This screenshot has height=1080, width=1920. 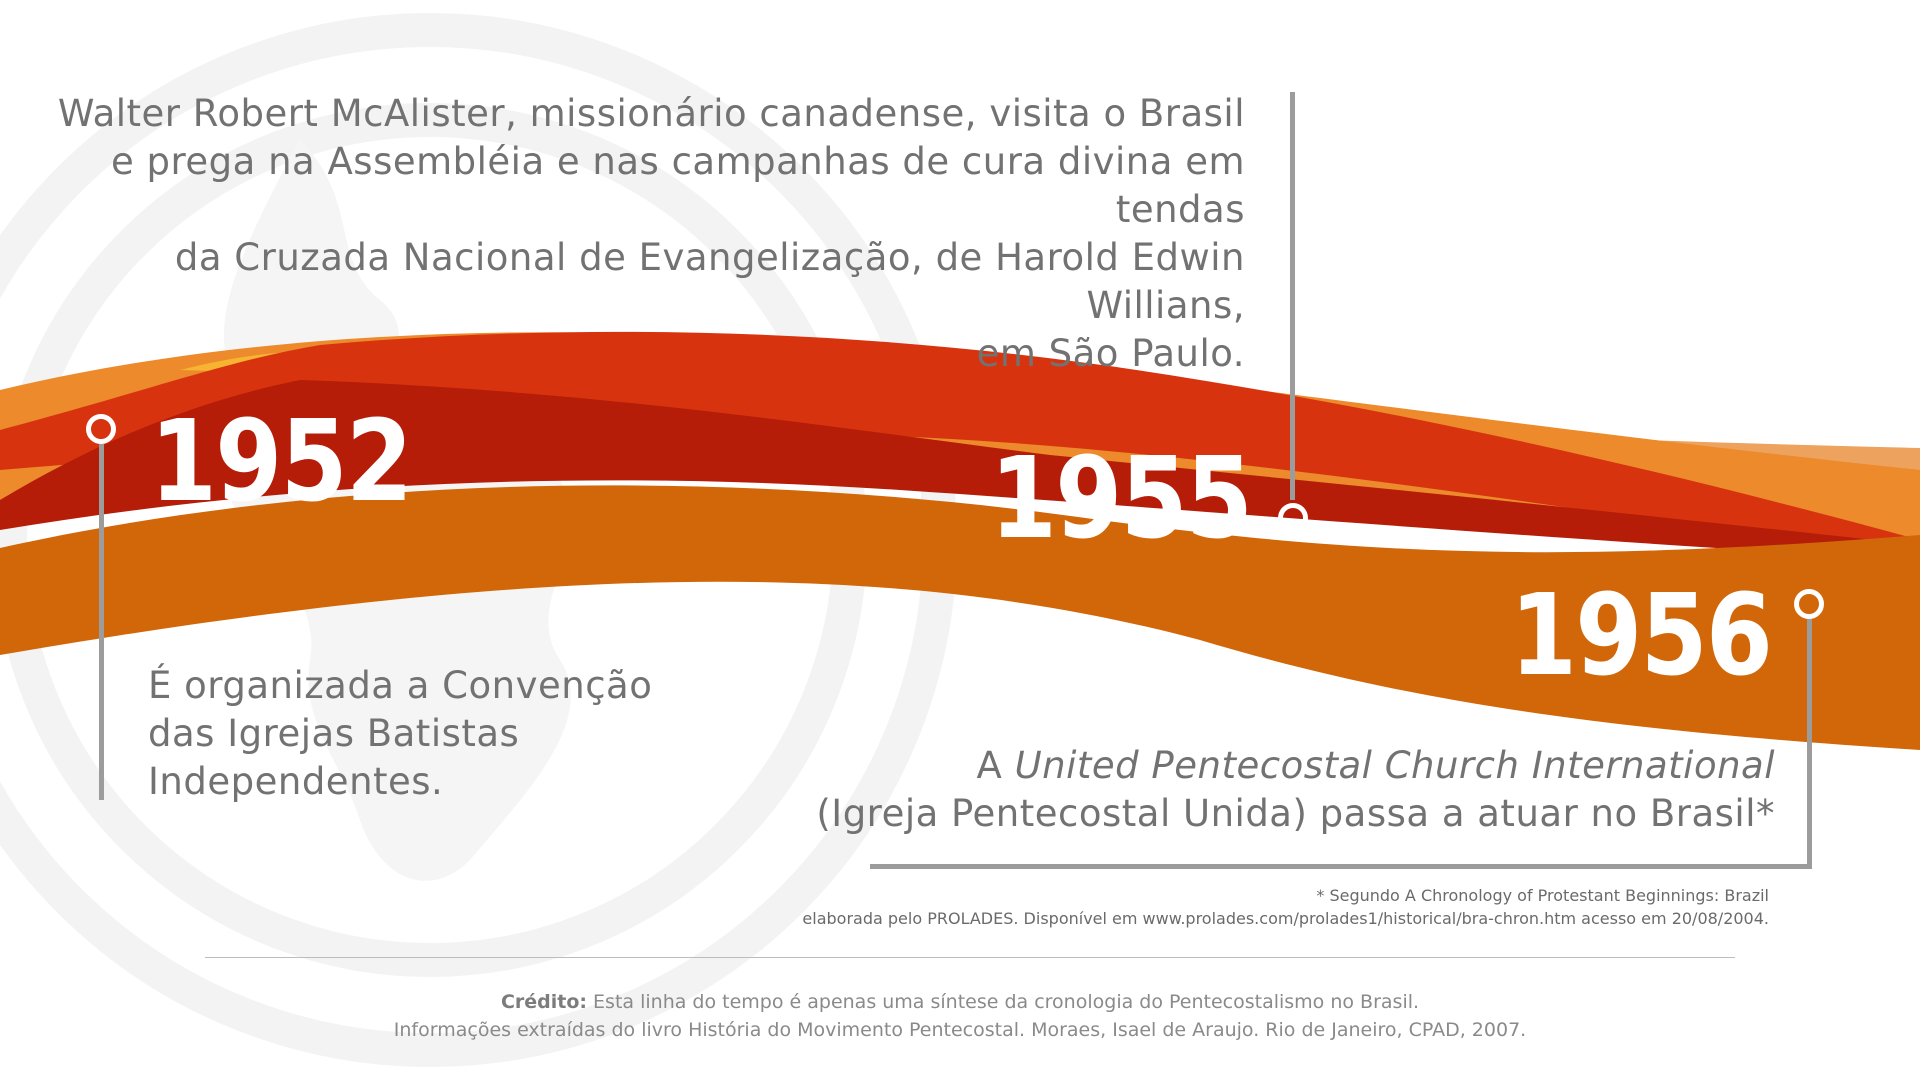 What do you see at coordinates (1110, 353) in the screenshot?
I see `event-1955-line: em São Paulo.` at bounding box center [1110, 353].